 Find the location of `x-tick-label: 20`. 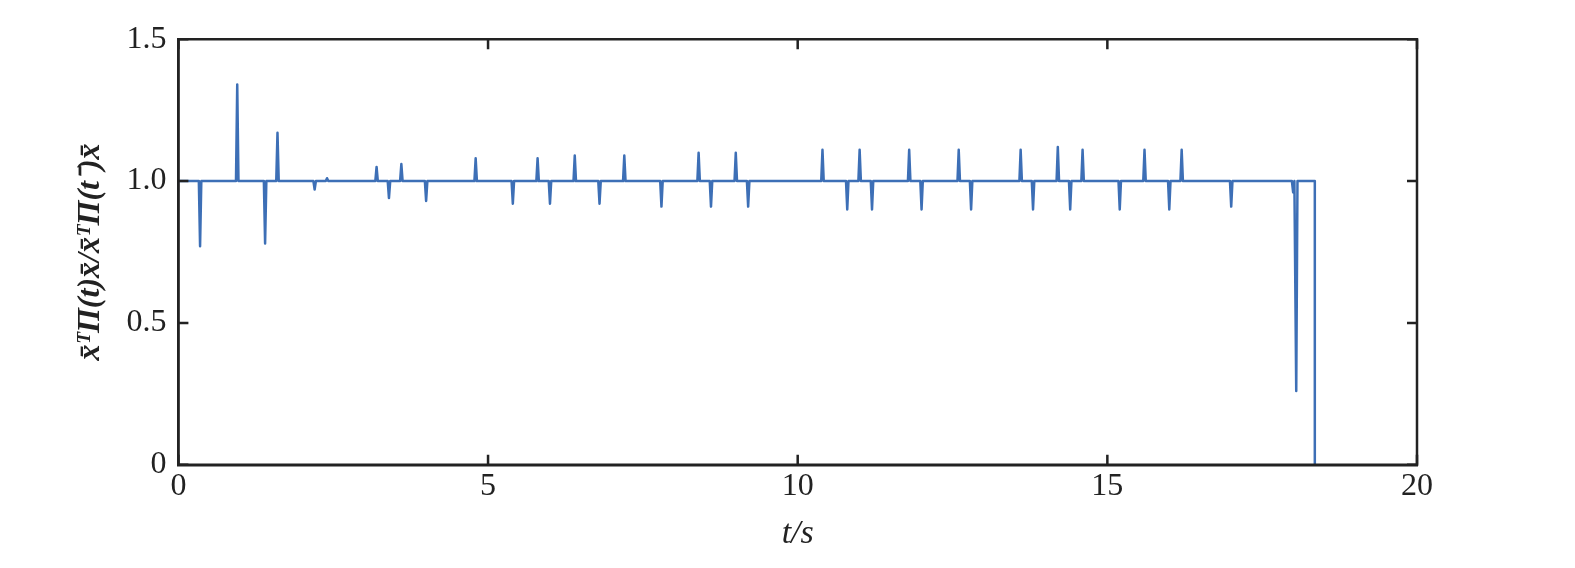

x-tick-label: 20 is located at coordinates (1417, 484).